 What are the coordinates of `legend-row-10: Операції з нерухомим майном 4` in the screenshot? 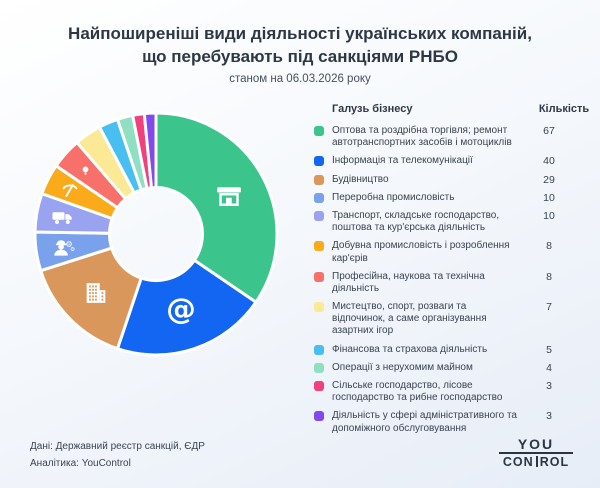 It's located at (454, 368).